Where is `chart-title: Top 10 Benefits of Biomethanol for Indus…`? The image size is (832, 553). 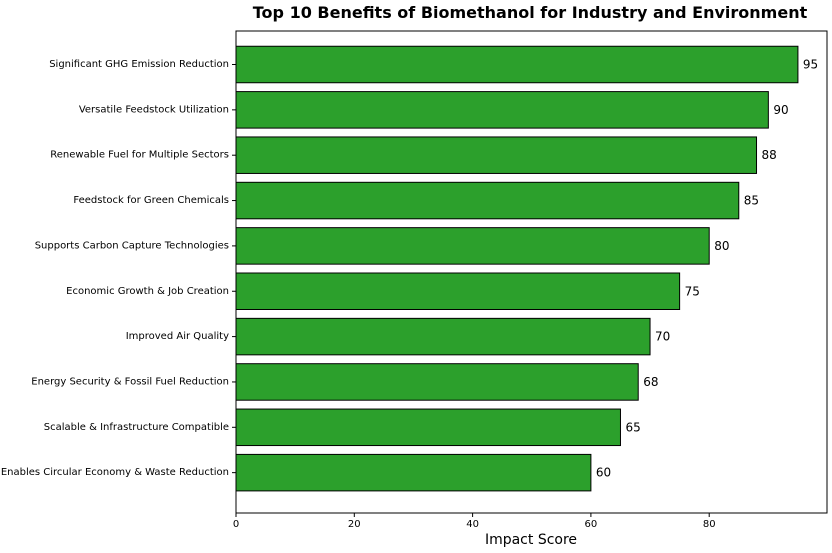 chart-title: Top 10 Benefits of Biomethanol for Indus… is located at coordinates (530, 12).